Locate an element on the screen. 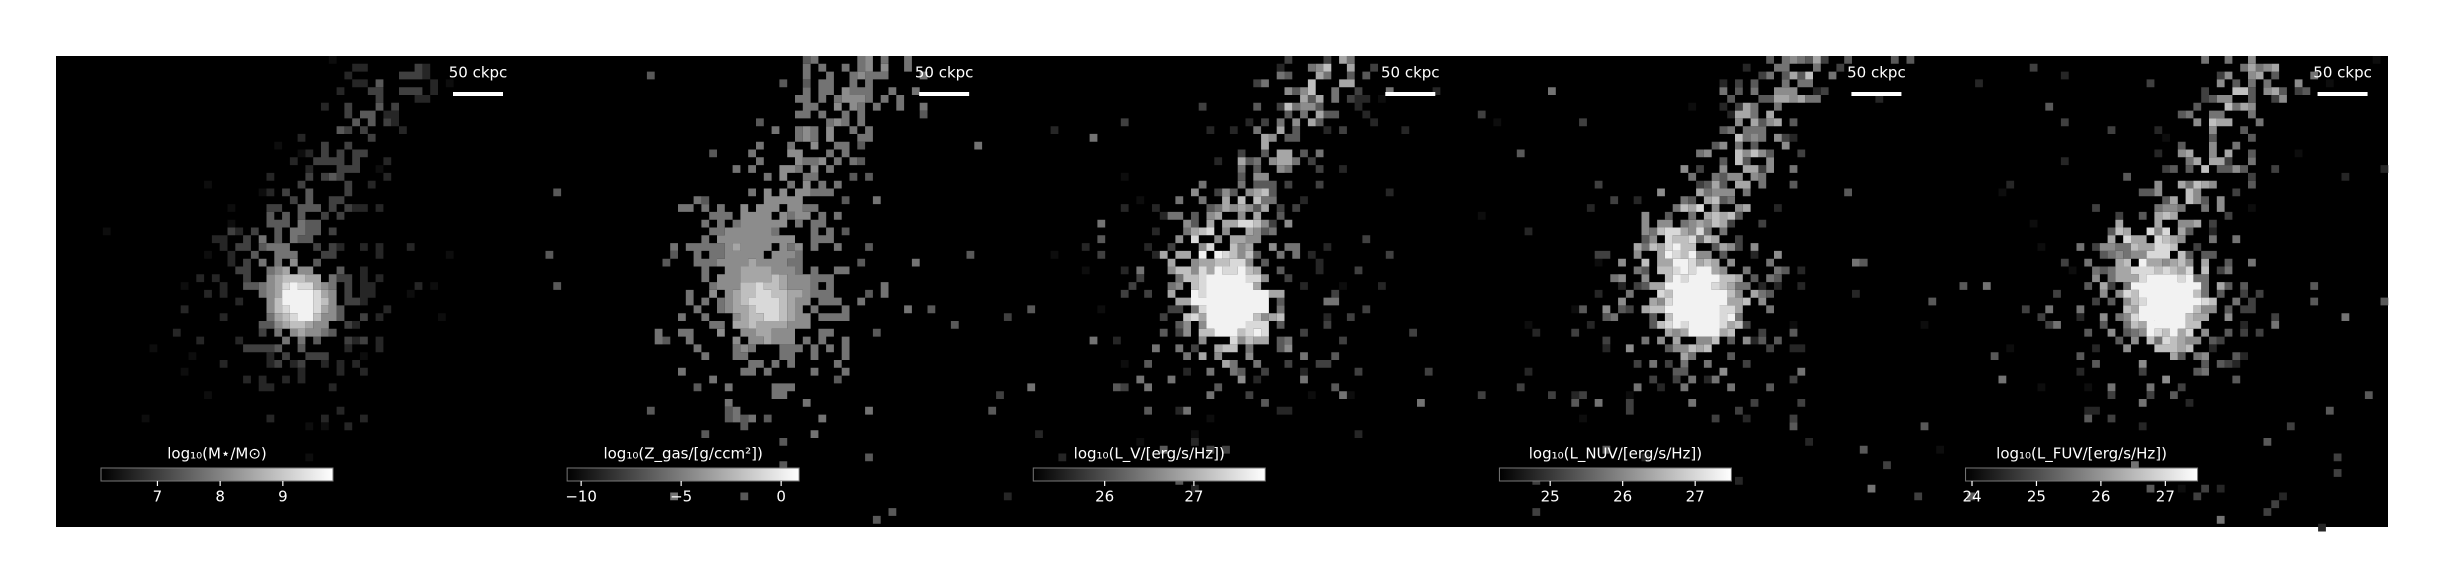  colorbar-label: log₁₀(M⋆/M⊙) is located at coordinates (217, 454).